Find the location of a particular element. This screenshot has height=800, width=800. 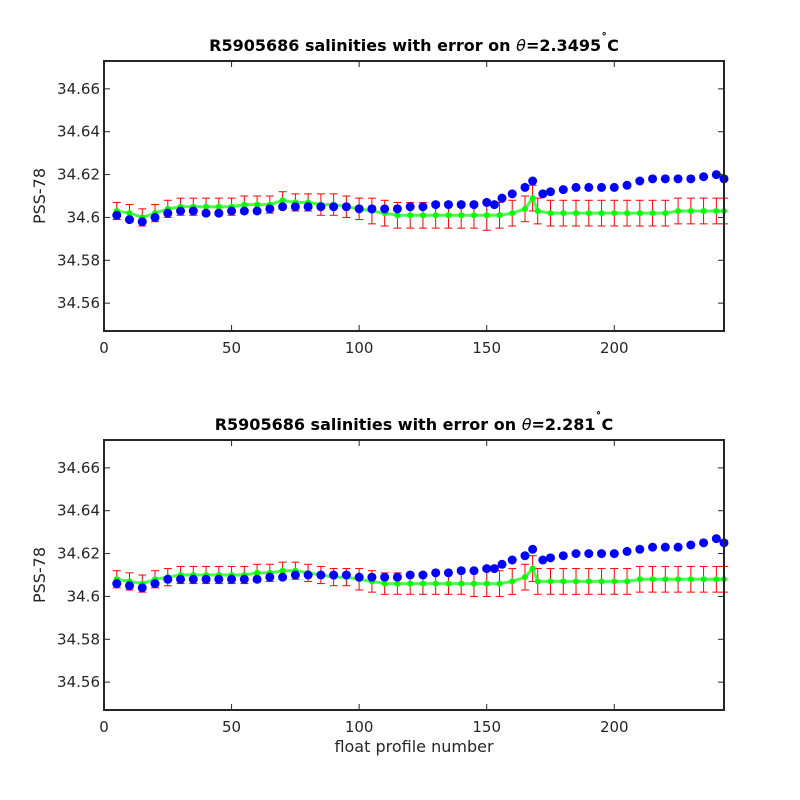

chart-title-top-degree: ˚ is located at coordinates (604, 38).